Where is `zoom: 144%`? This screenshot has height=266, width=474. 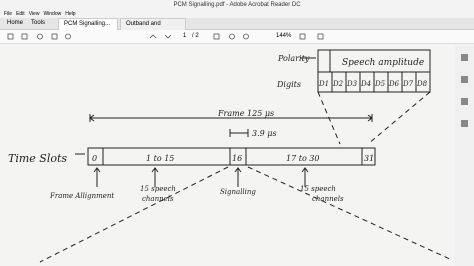 zoom: 144% is located at coordinates (284, 36).